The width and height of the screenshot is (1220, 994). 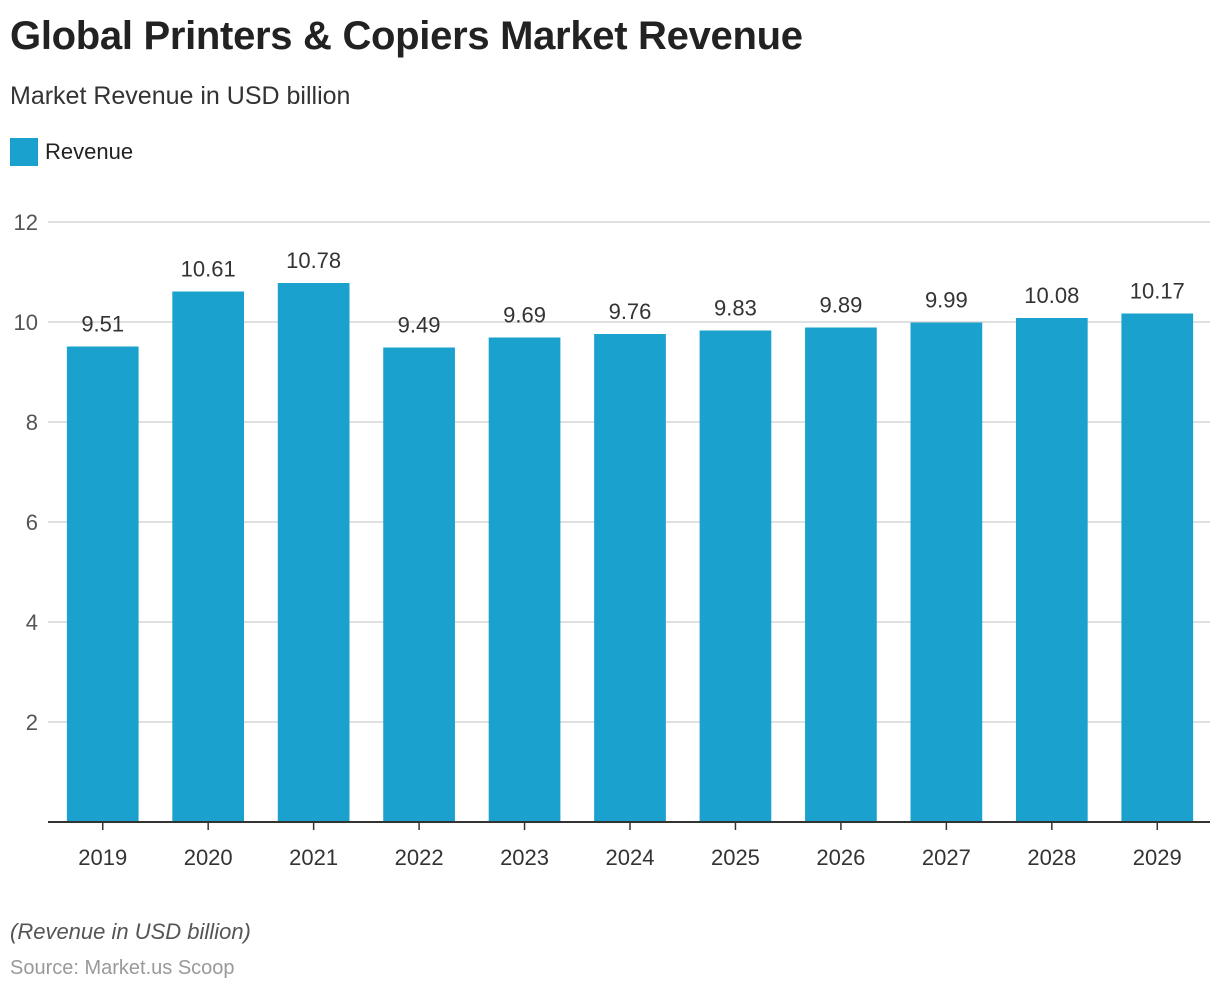 What do you see at coordinates (1157, 291) in the screenshot?
I see `data-label-2029: 10.17` at bounding box center [1157, 291].